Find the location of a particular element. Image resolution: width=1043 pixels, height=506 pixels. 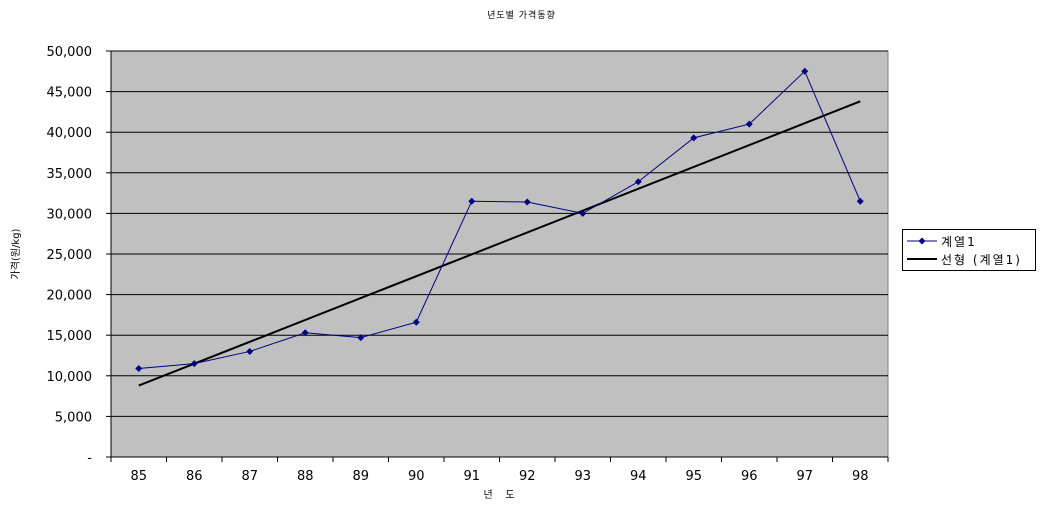

x-ticks: 85 86 87 88 89 90 91 92 93 94 95 96 97 98 is located at coordinates (499, 470).